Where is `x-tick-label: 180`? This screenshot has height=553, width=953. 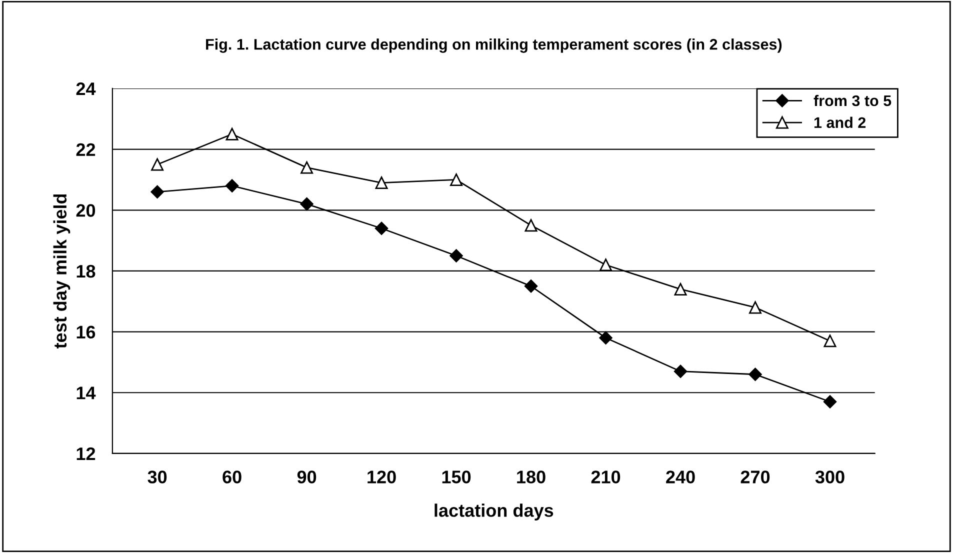
x-tick-label: 180 is located at coordinates (531, 477).